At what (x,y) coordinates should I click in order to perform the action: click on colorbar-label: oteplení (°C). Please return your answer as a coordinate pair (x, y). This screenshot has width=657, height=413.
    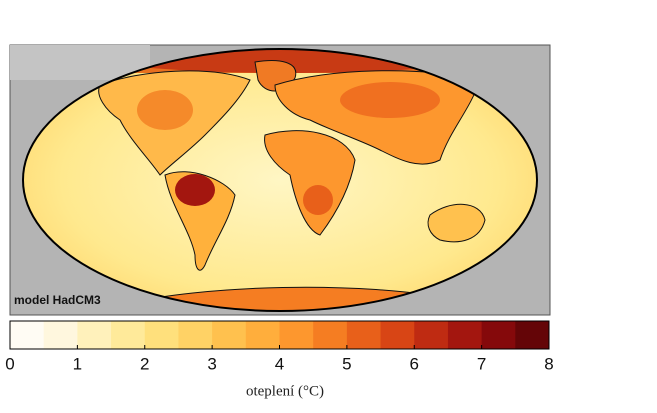
    Looking at the image, I should click on (285, 391).